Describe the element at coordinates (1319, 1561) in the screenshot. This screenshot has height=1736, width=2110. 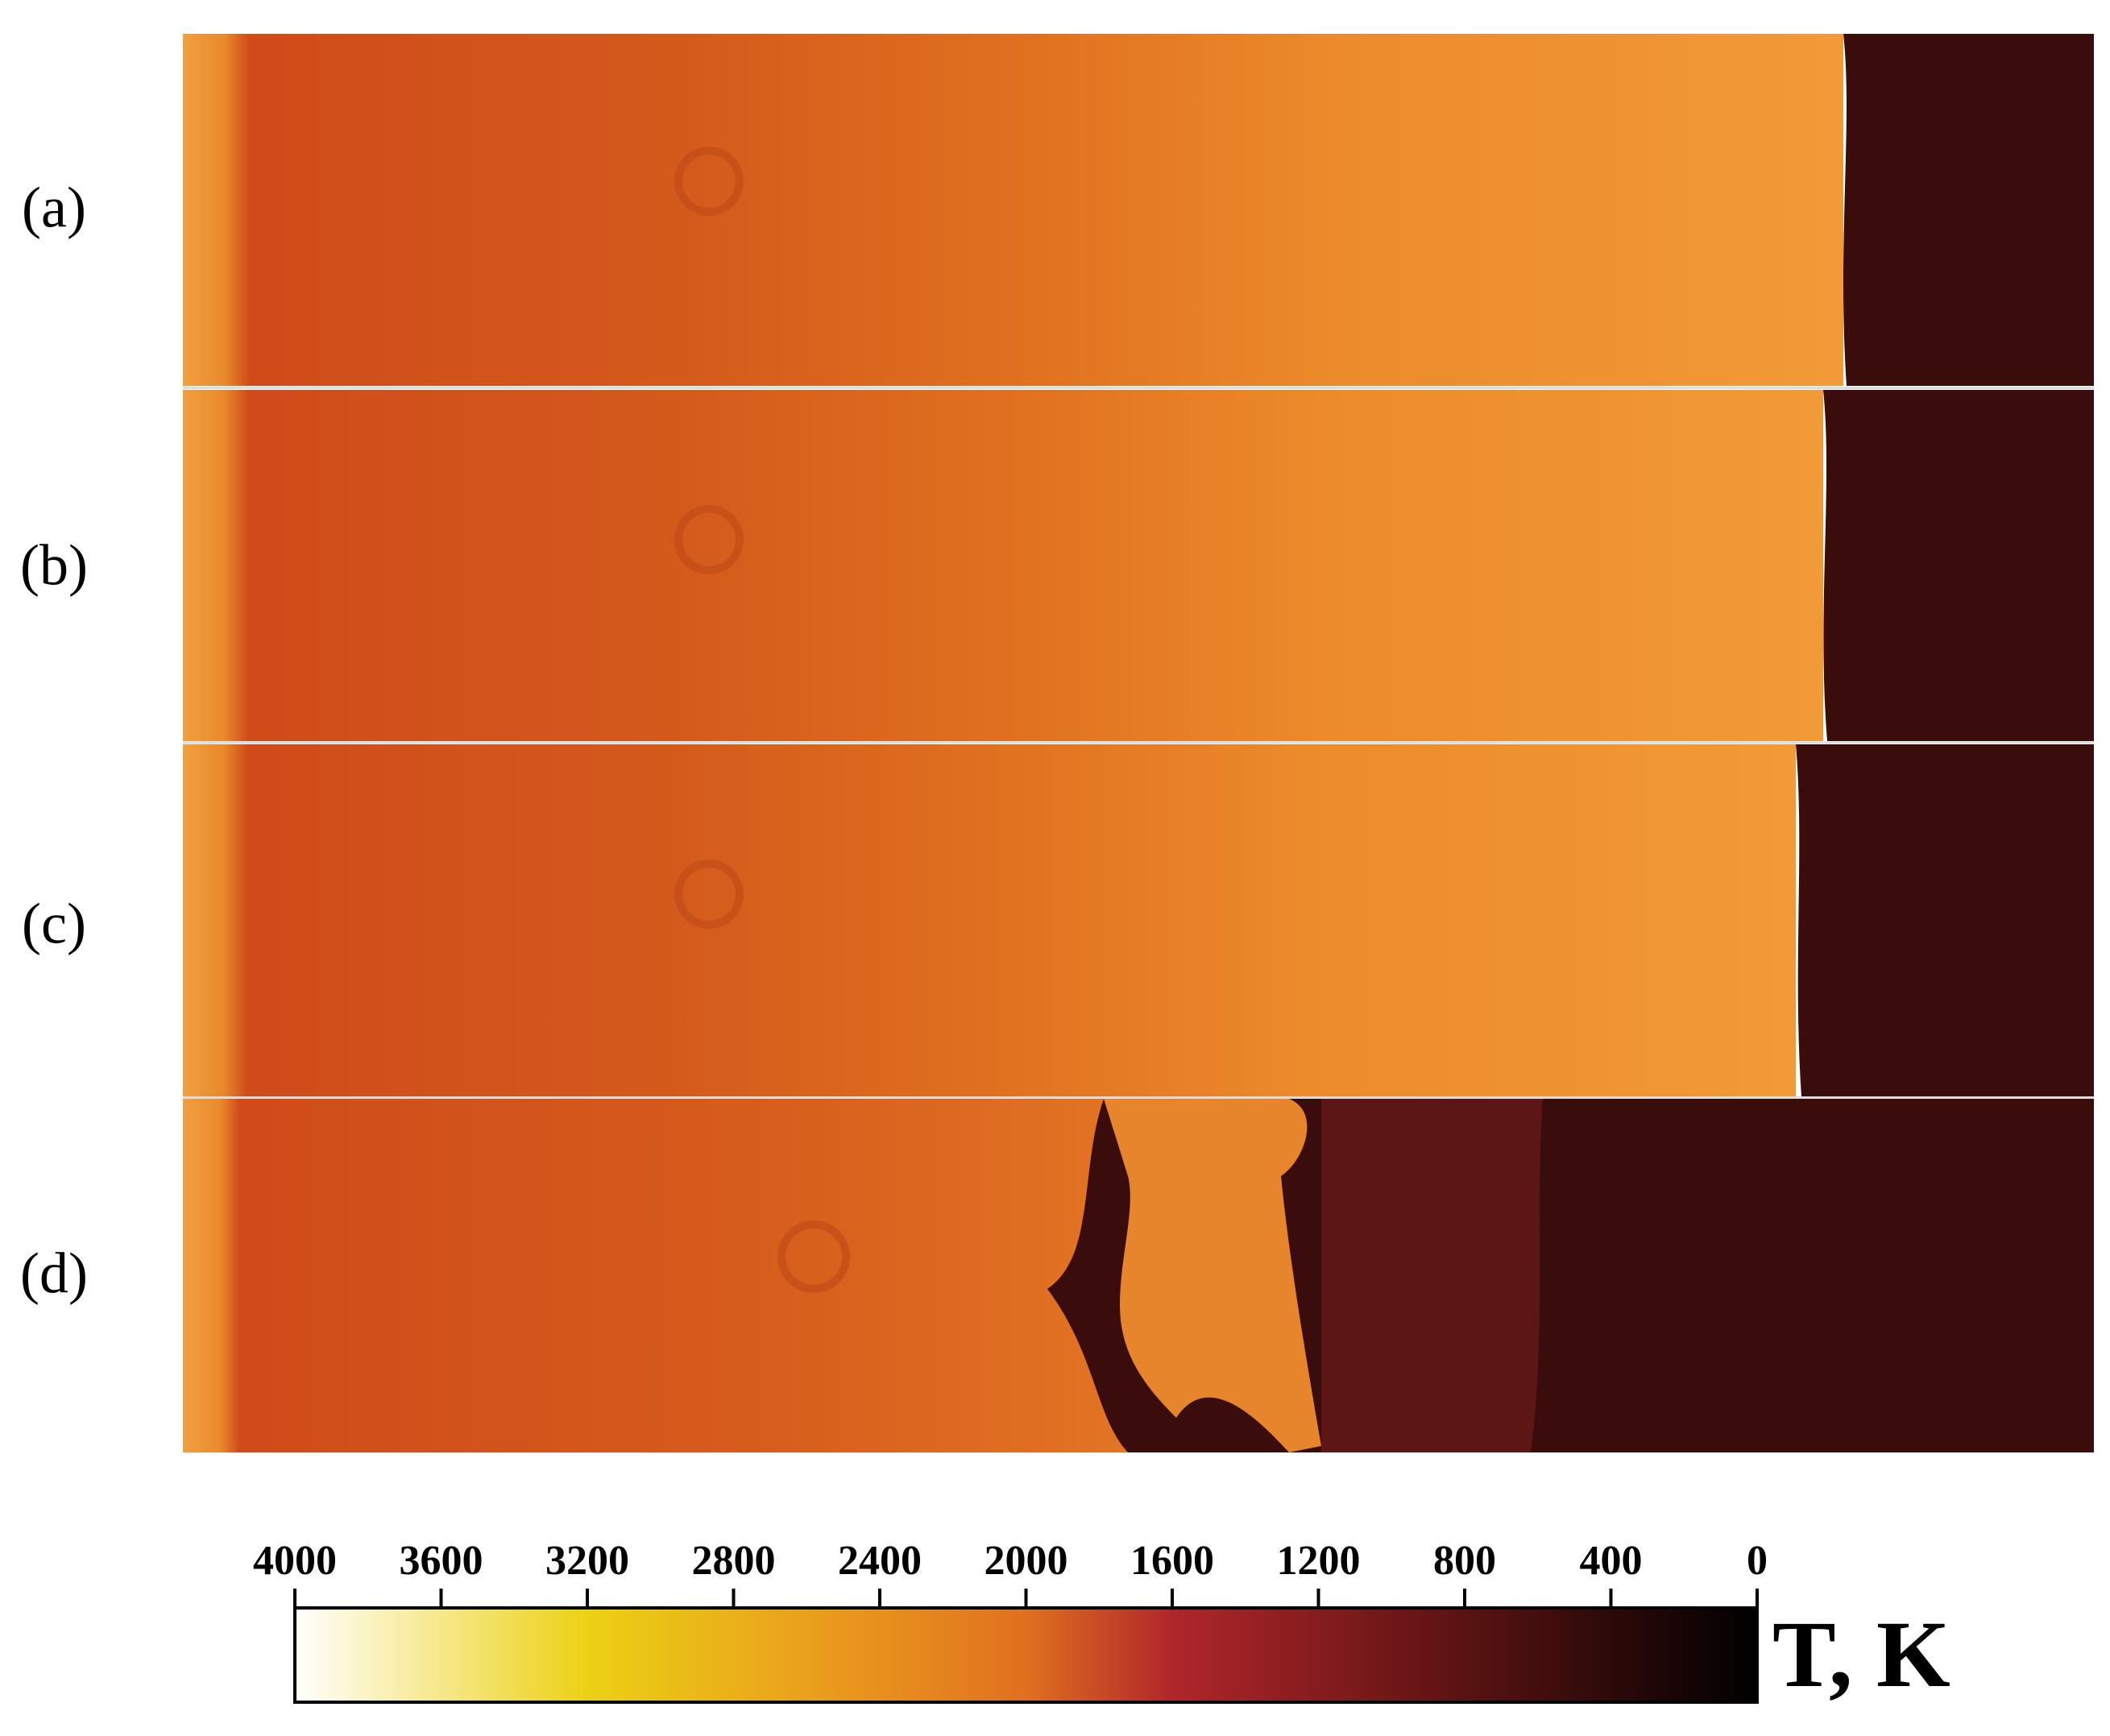
I see `tick-label: 1200` at that location.